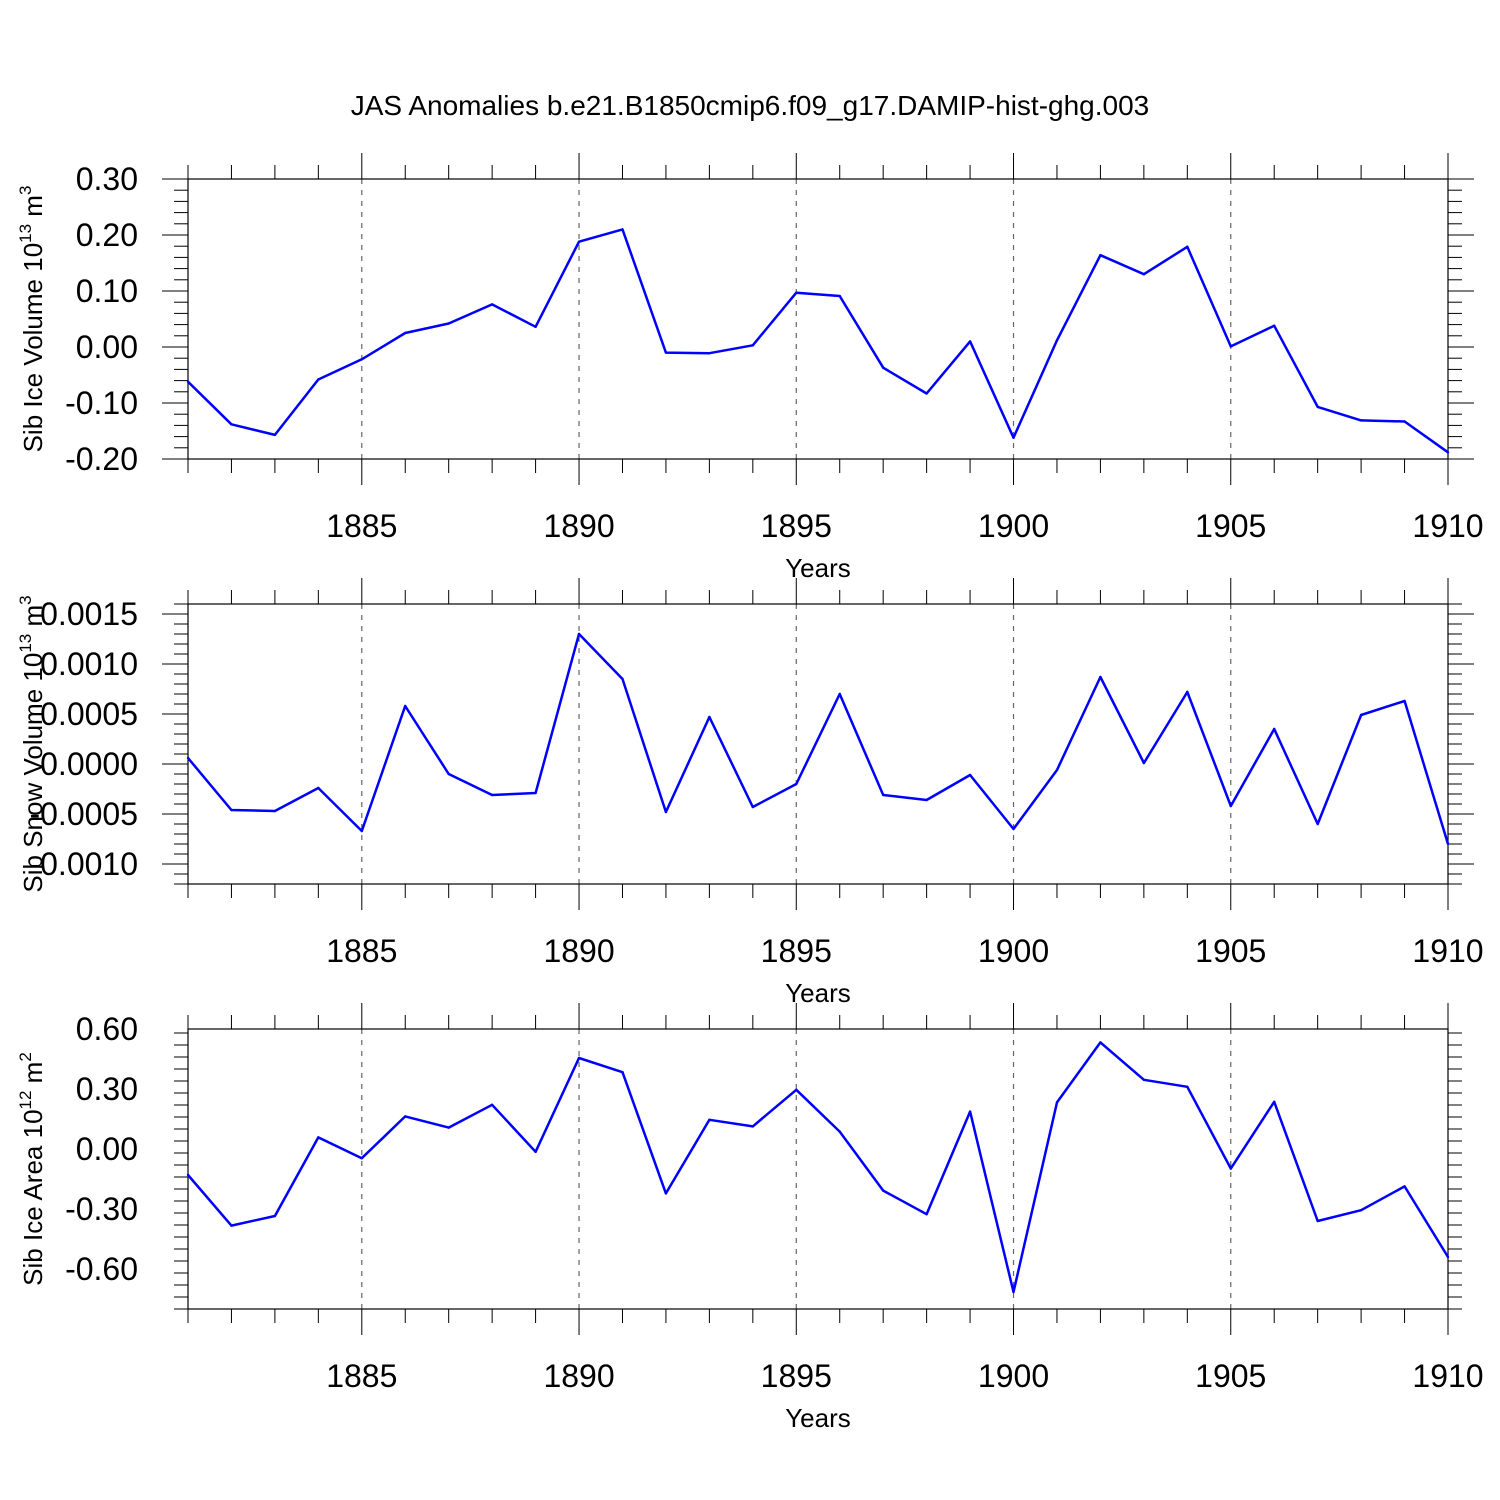  I want to click on y-tick-label: 0.20, so click(107, 235).